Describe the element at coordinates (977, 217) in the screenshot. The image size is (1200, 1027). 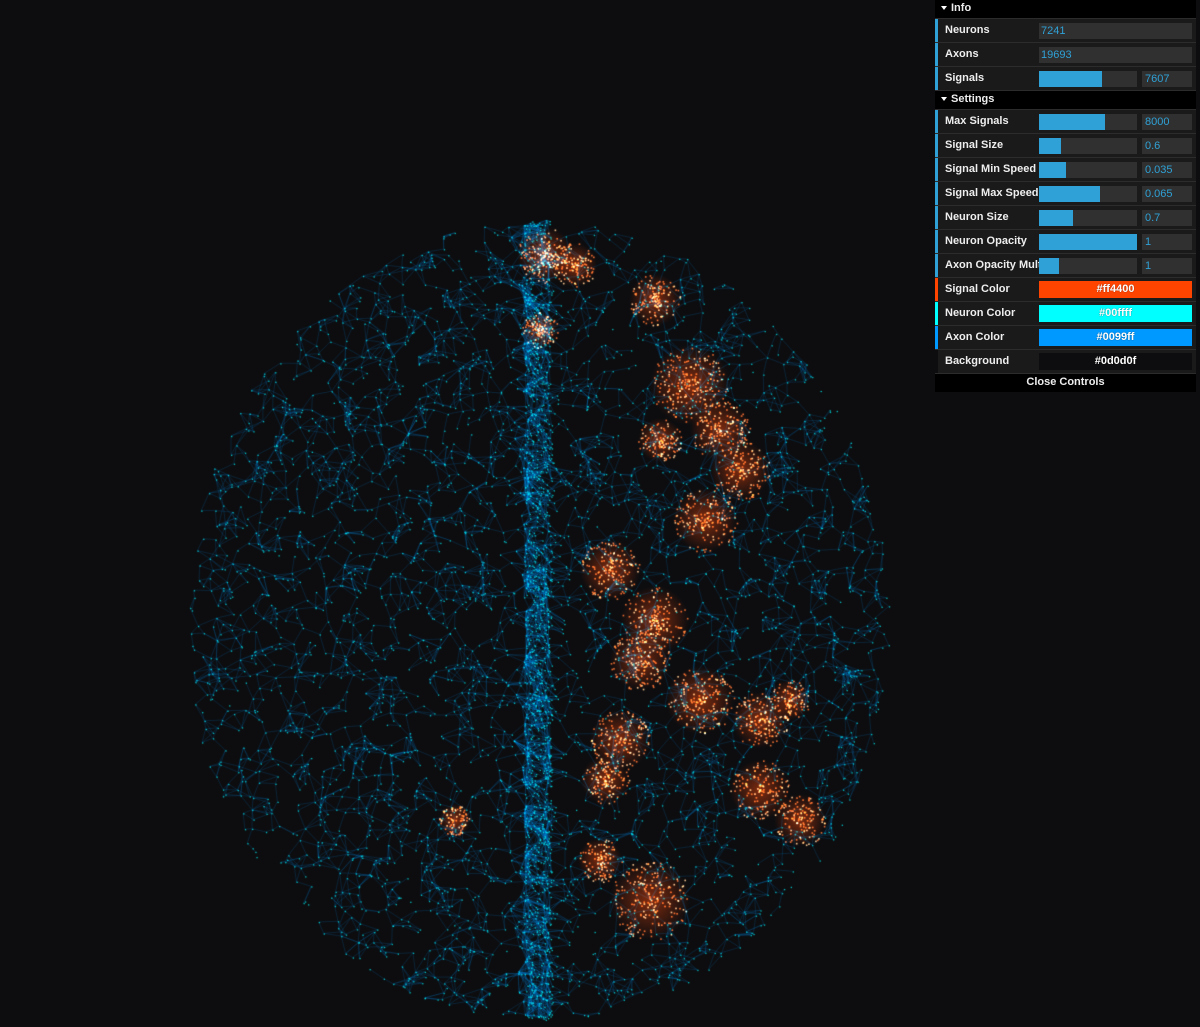
I see `neuron-size-label: Neuron Size` at that location.